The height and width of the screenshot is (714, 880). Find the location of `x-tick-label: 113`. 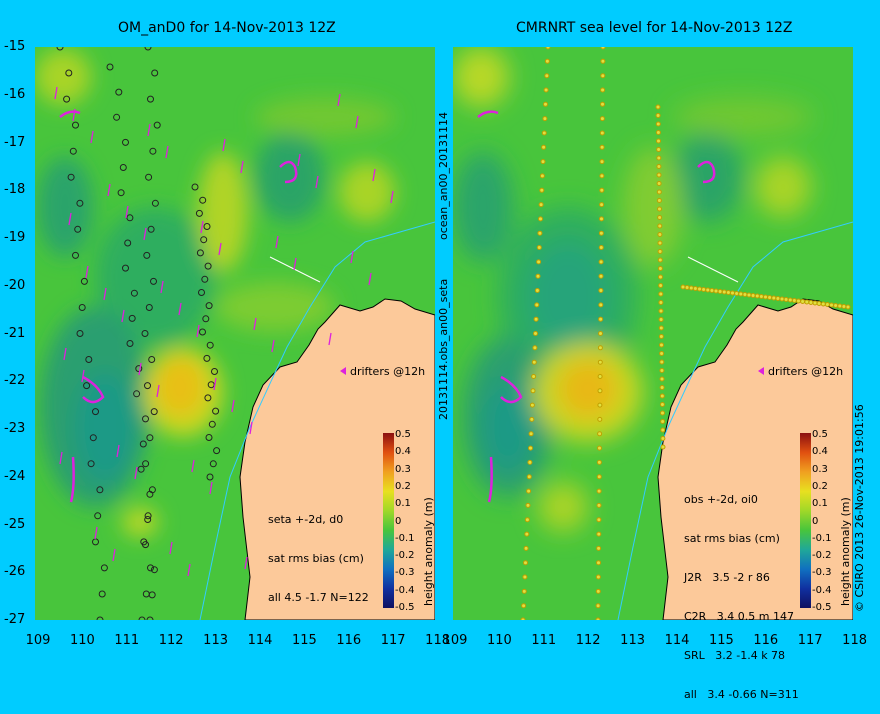

x-tick-label: 113 is located at coordinates (633, 640).